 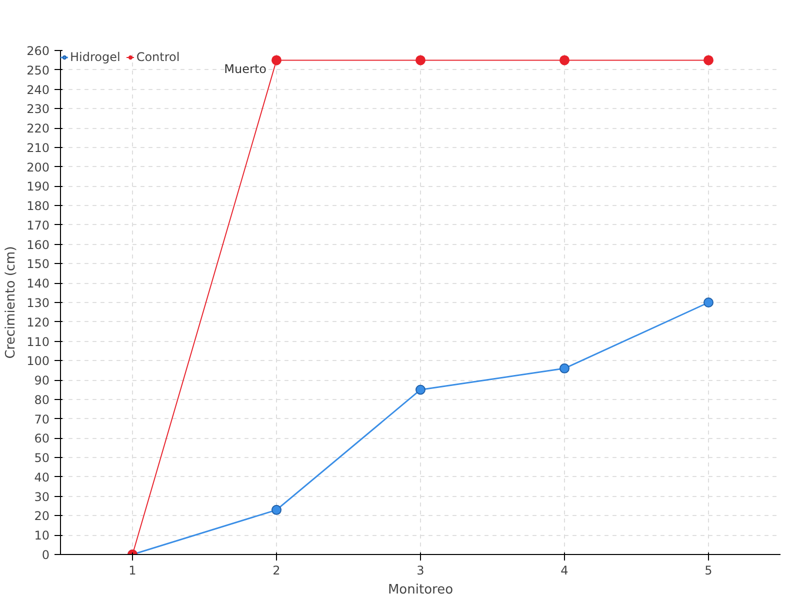 I want to click on legend-label: Hidrogel, so click(x=95, y=57).